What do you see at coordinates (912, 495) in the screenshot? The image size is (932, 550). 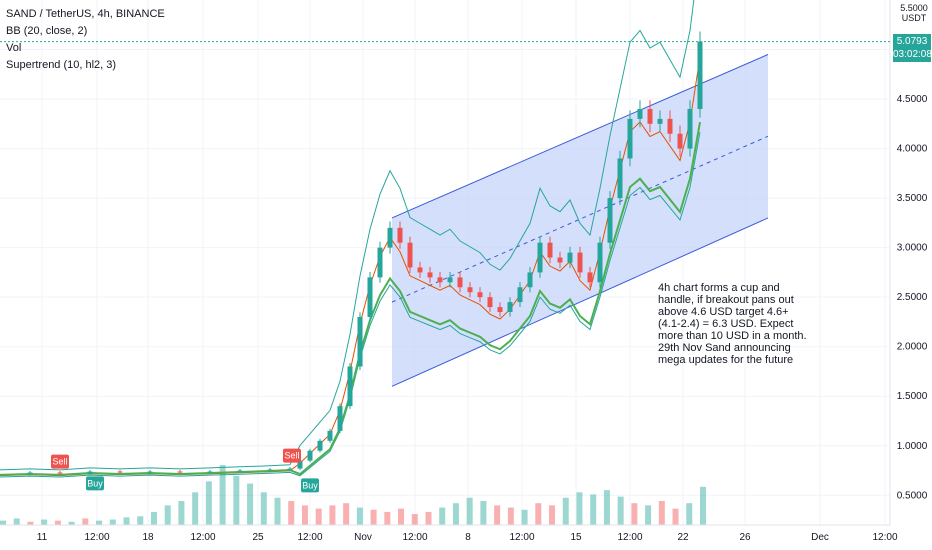 I see `price-tick-label: 0.5000` at bounding box center [912, 495].